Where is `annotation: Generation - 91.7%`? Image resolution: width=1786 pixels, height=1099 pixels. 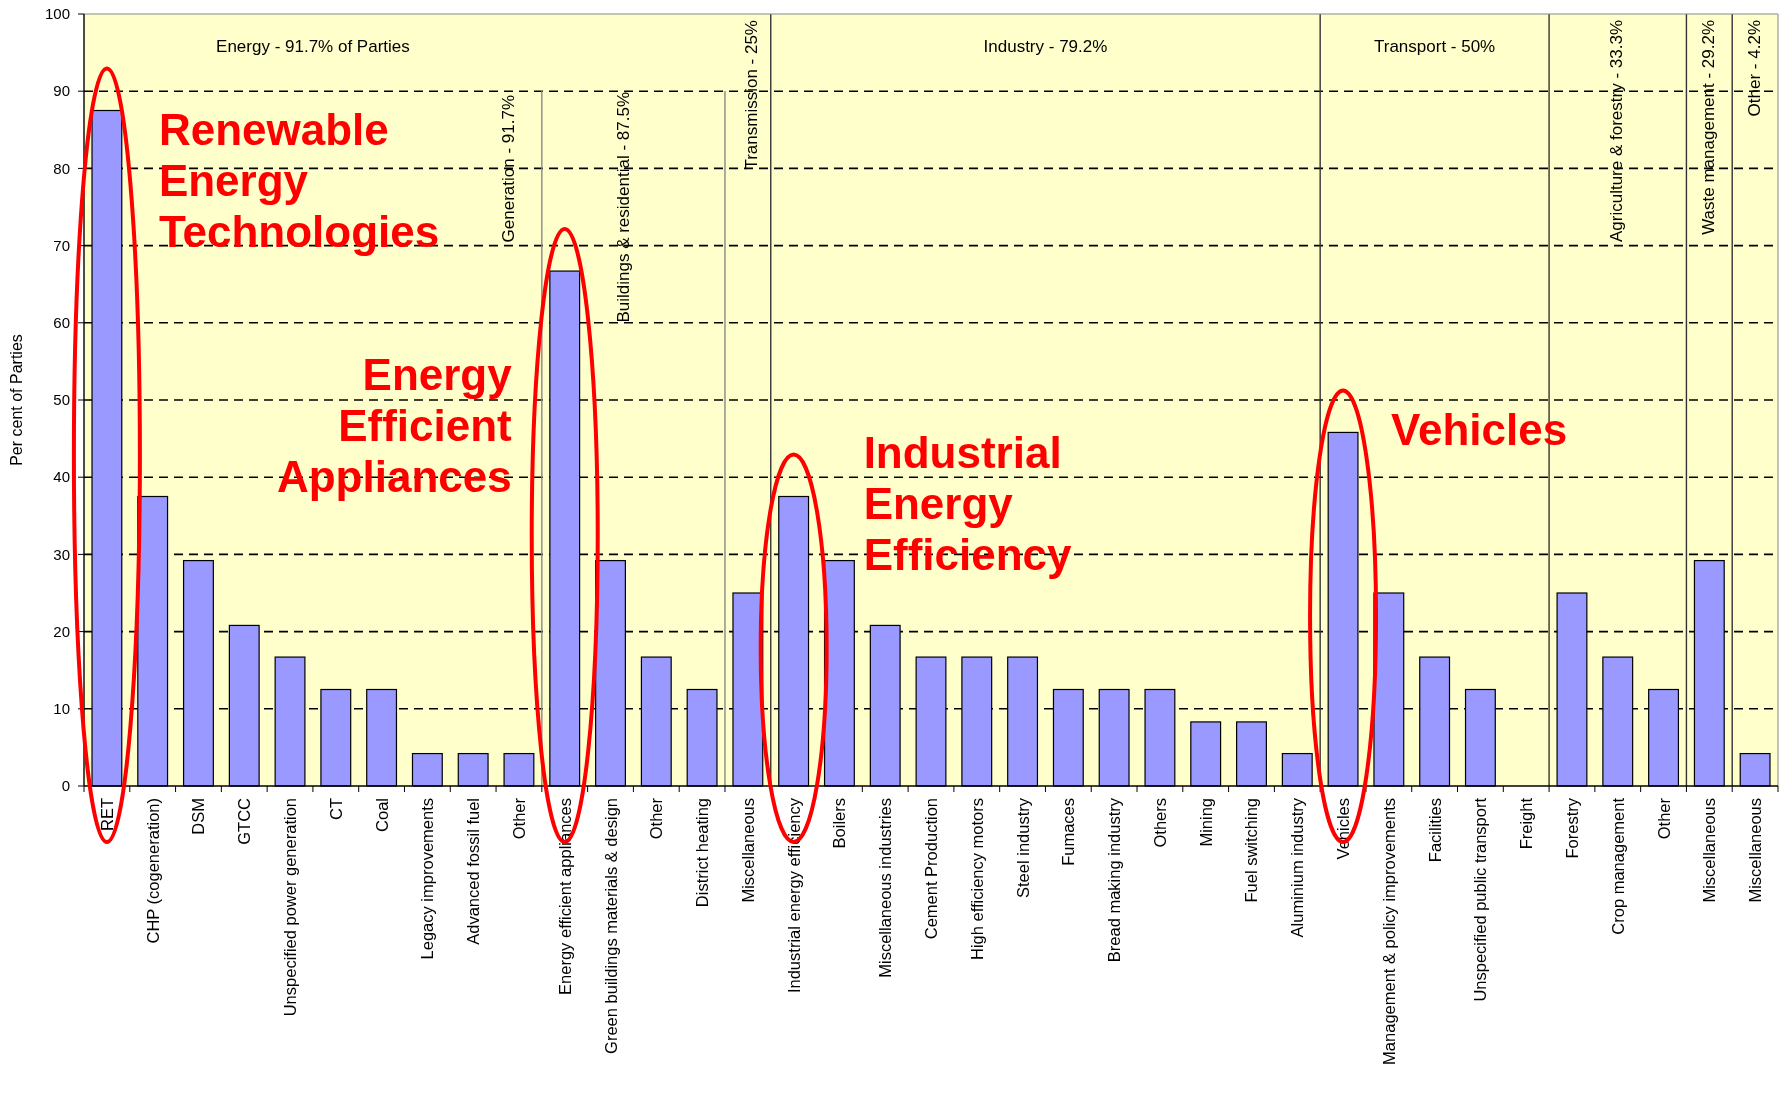
annotation: Generation - 91.7% is located at coordinates (509, 169).